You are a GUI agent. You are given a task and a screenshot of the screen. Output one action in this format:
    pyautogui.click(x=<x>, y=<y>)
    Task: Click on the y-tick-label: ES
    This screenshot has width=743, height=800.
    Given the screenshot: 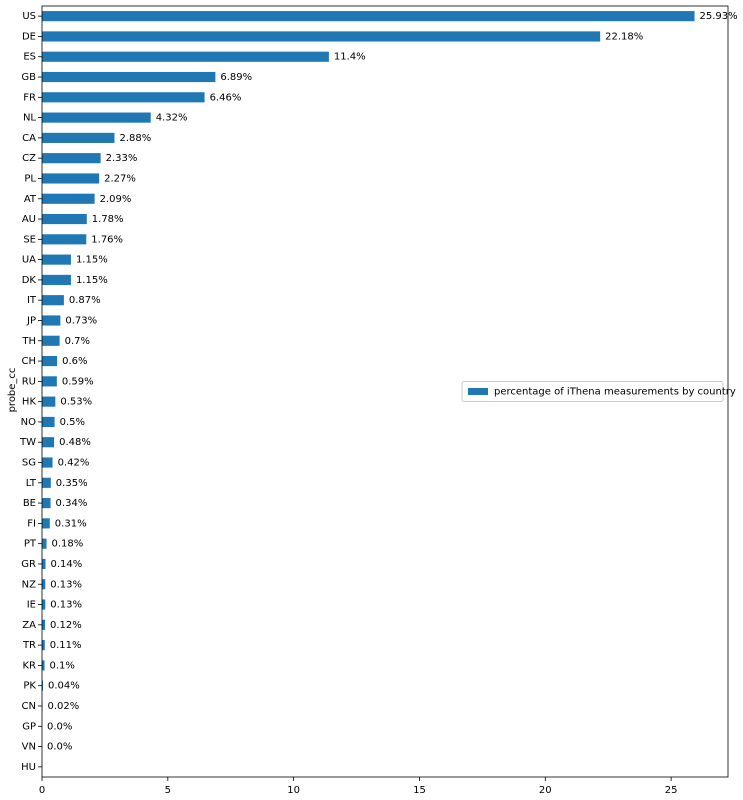 What is the action you would take?
    pyautogui.click(x=29, y=57)
    